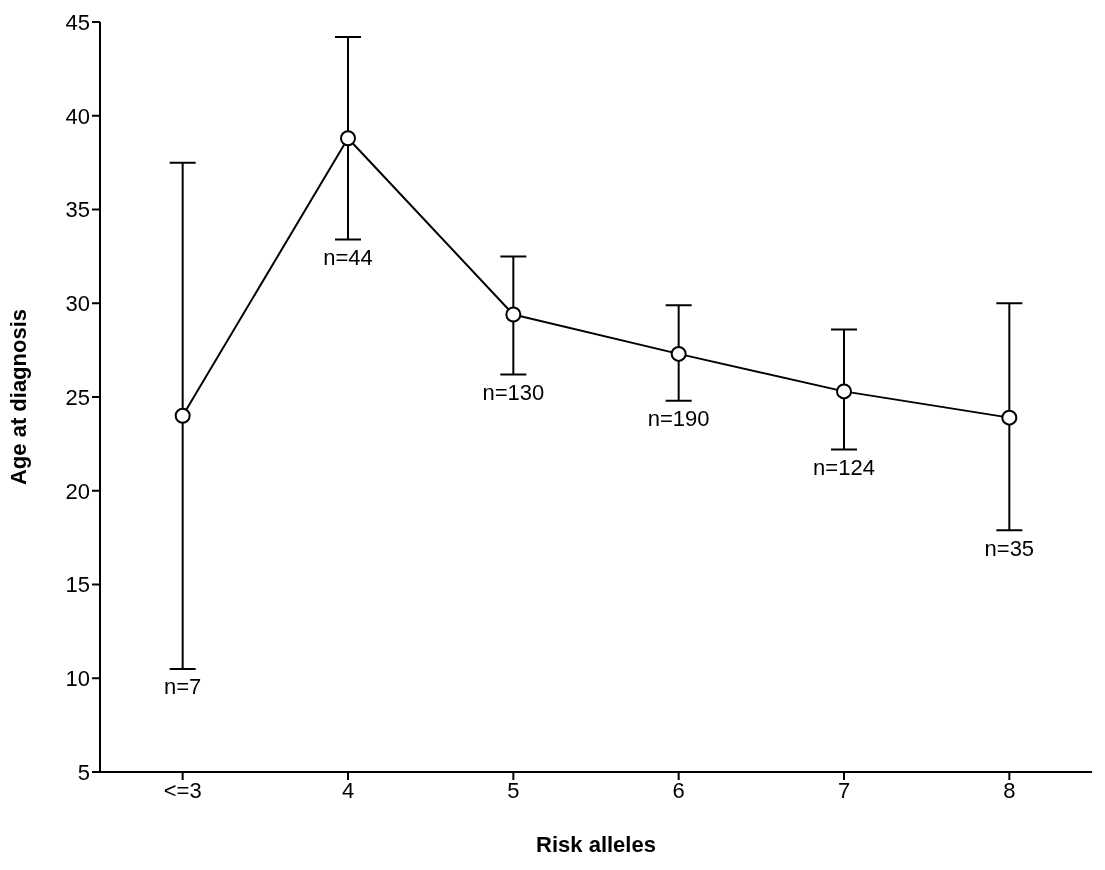 Image resolution: width=1105 pixels, height=870 pixels. What do you see at coordinates (182, 790) in the screenshot?
I see `x-tick-label: <=3` at bounding box center [182, 790].